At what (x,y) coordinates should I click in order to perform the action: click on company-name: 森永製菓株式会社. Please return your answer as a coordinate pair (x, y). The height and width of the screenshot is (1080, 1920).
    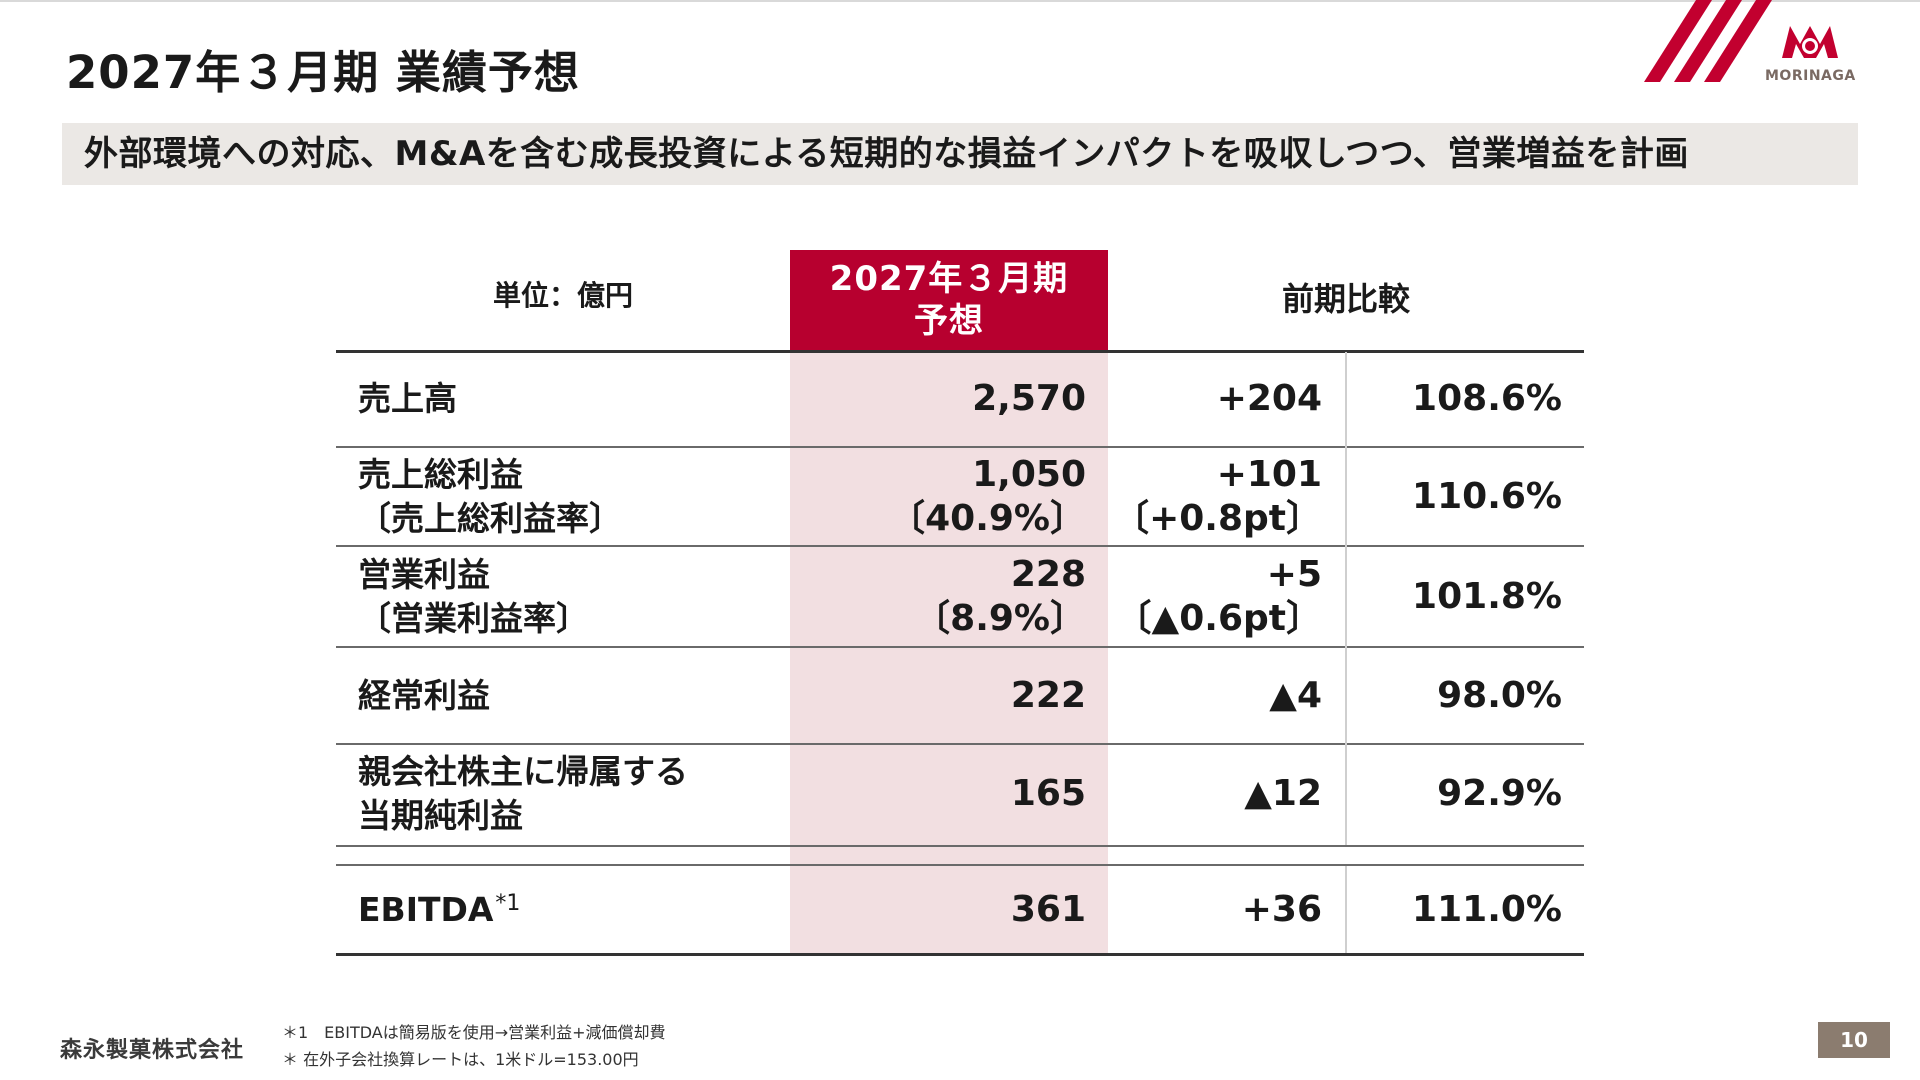
    Looking at the image, I should click on (152, 1050).